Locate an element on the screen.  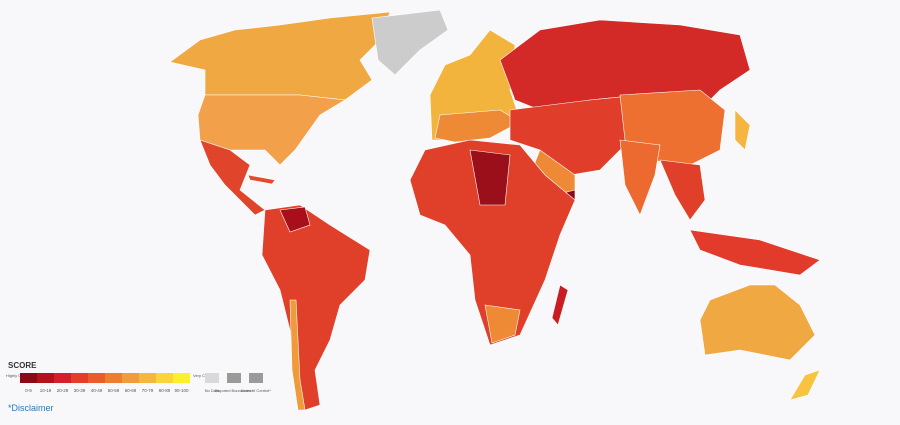
australia is located at coordinates (757, 322).